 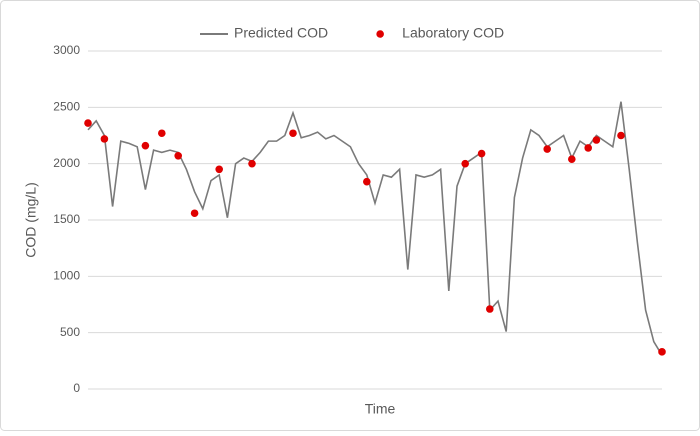 What do you see at coordinates (31, 219) in the screenshot?
I see `y-axis-label: COD (mg/L)` at bounding box center [31, 219].